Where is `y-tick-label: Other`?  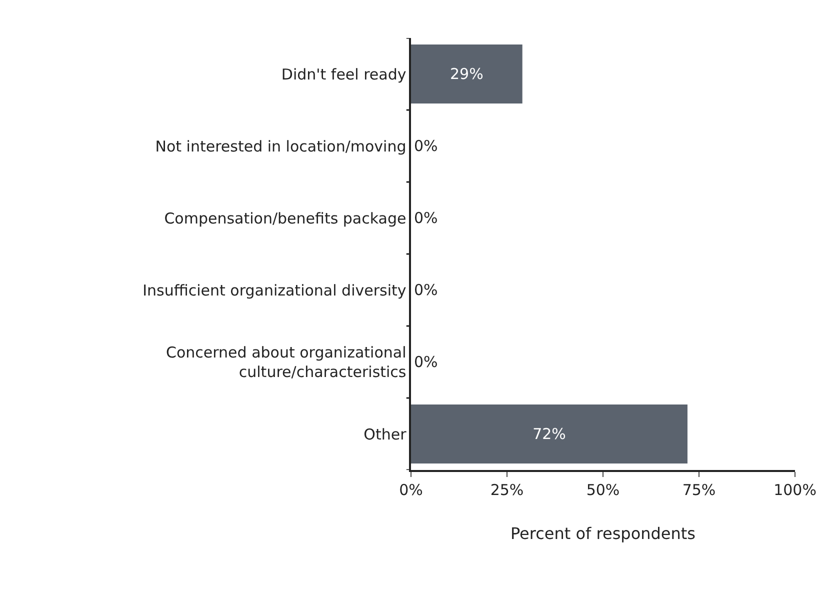 y-tick-label: Other is located at coordinates (386, 434).